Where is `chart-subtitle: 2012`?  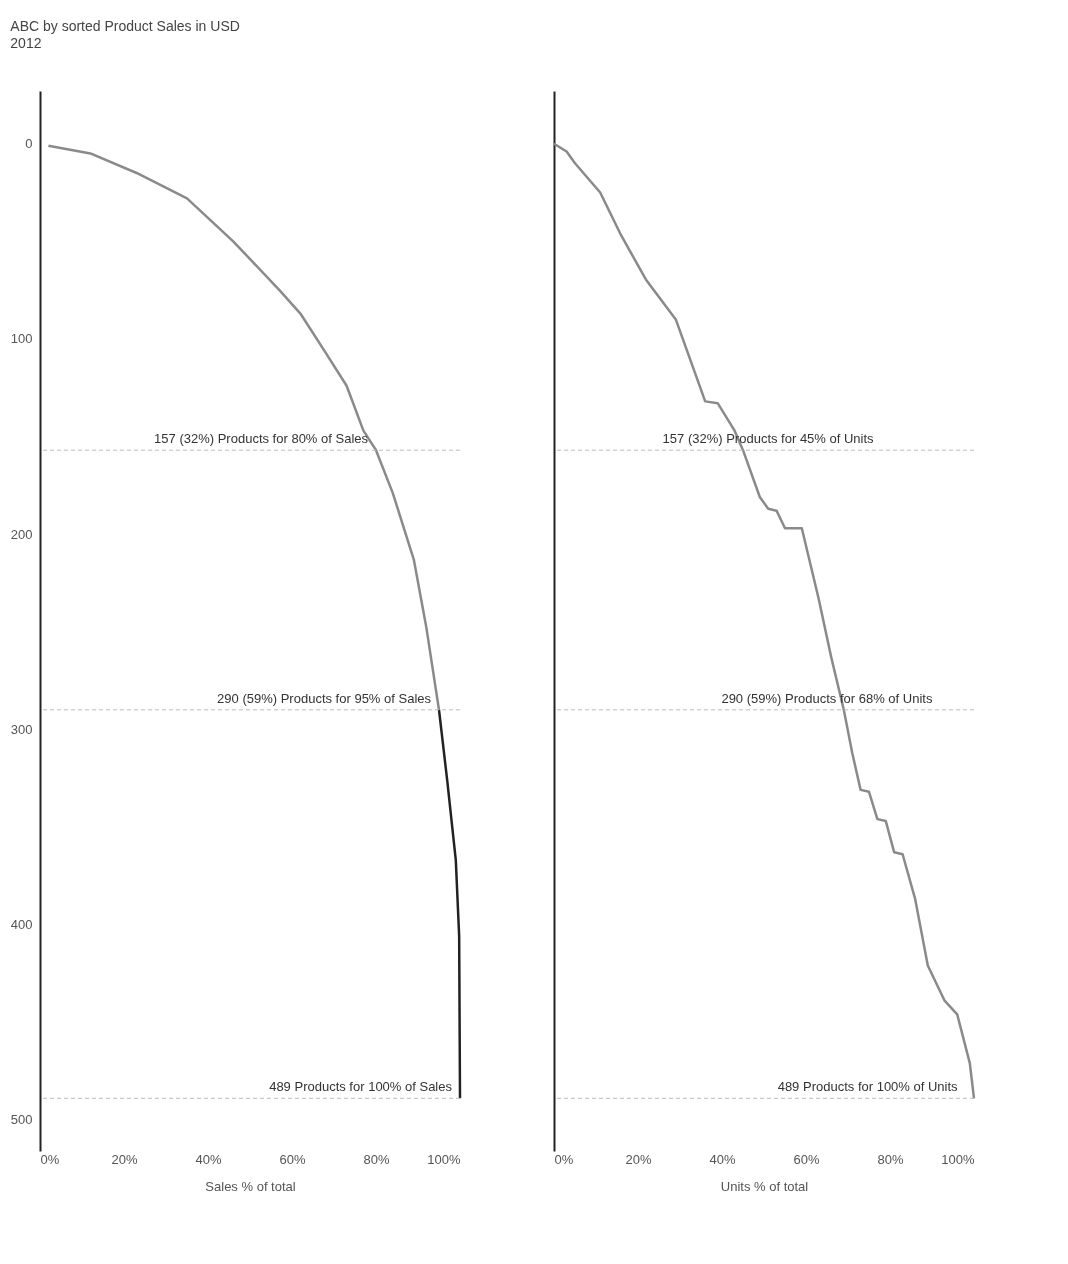 chart-subtitle: 2012 is located at coordinates (26, 43).